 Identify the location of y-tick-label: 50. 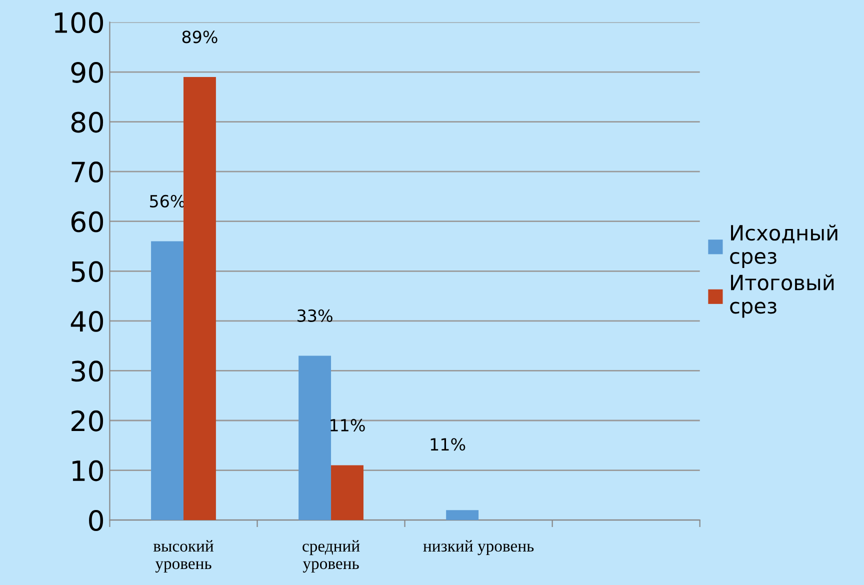
(88, 271).